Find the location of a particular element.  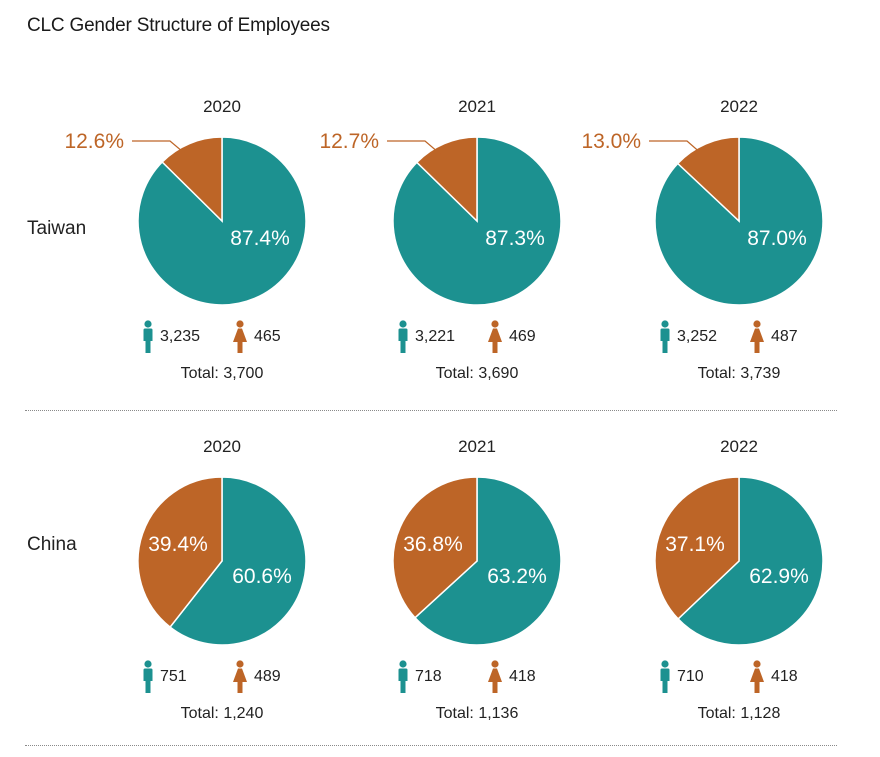

gender-count-row: 3,252 487 is located at coordinates (739, 337).